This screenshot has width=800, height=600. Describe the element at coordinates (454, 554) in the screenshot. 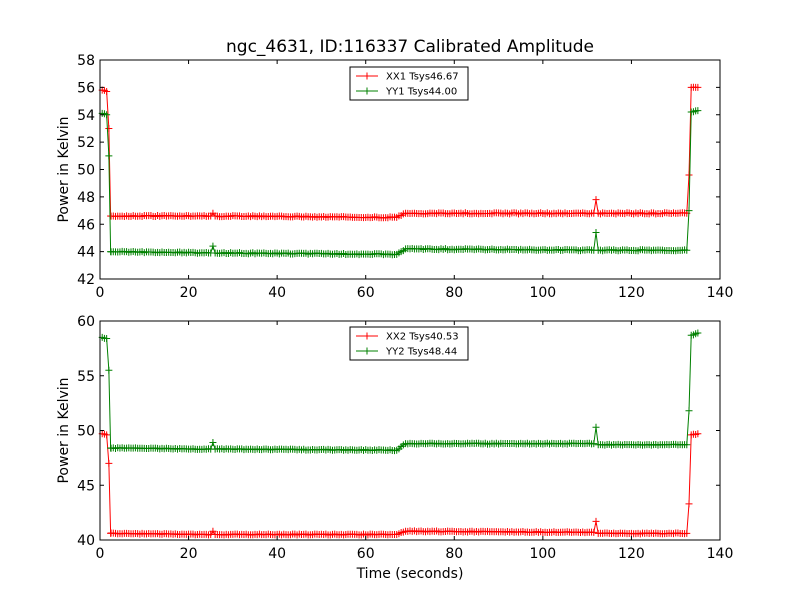

I see `x-tick-label-1-4: 80` at that location.